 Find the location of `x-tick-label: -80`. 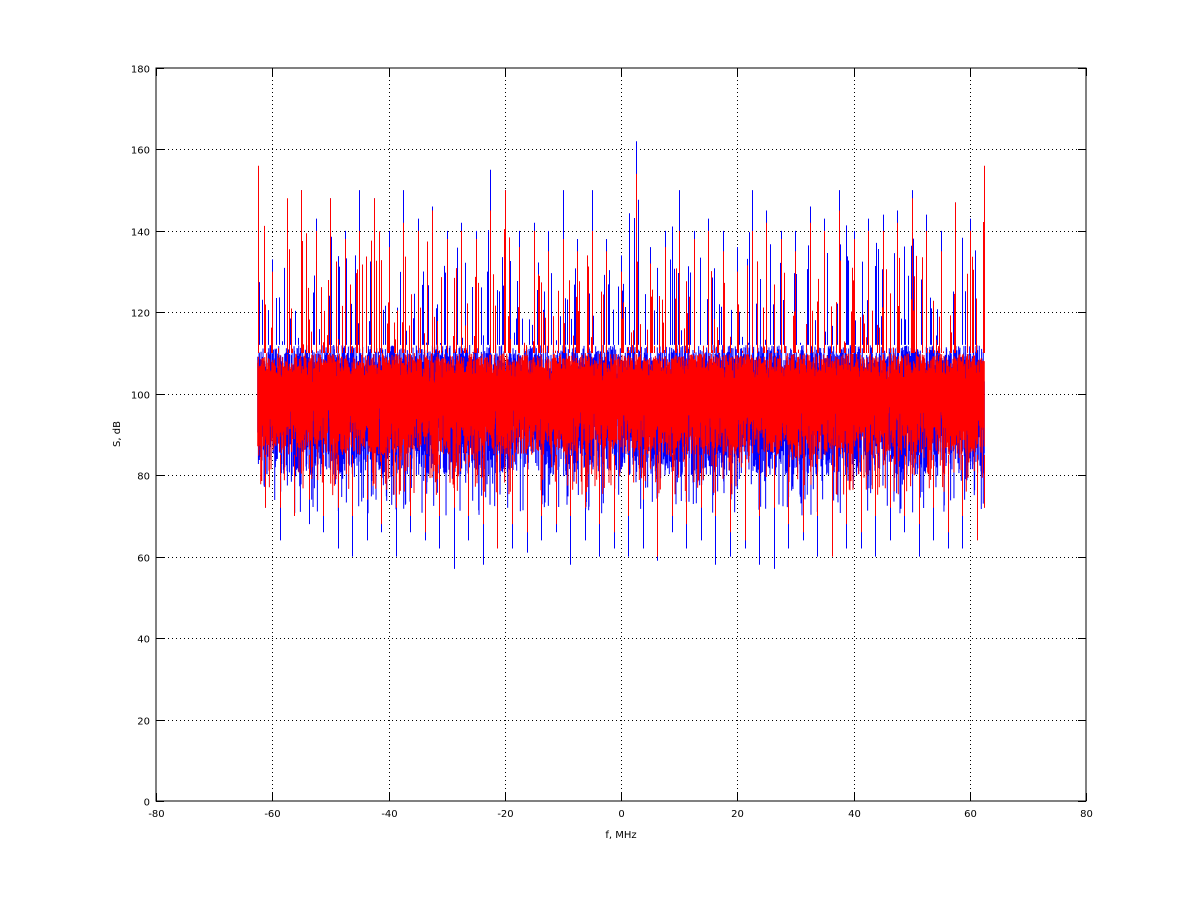

x-tick-label: -80 is located at coordinates (156, 814).